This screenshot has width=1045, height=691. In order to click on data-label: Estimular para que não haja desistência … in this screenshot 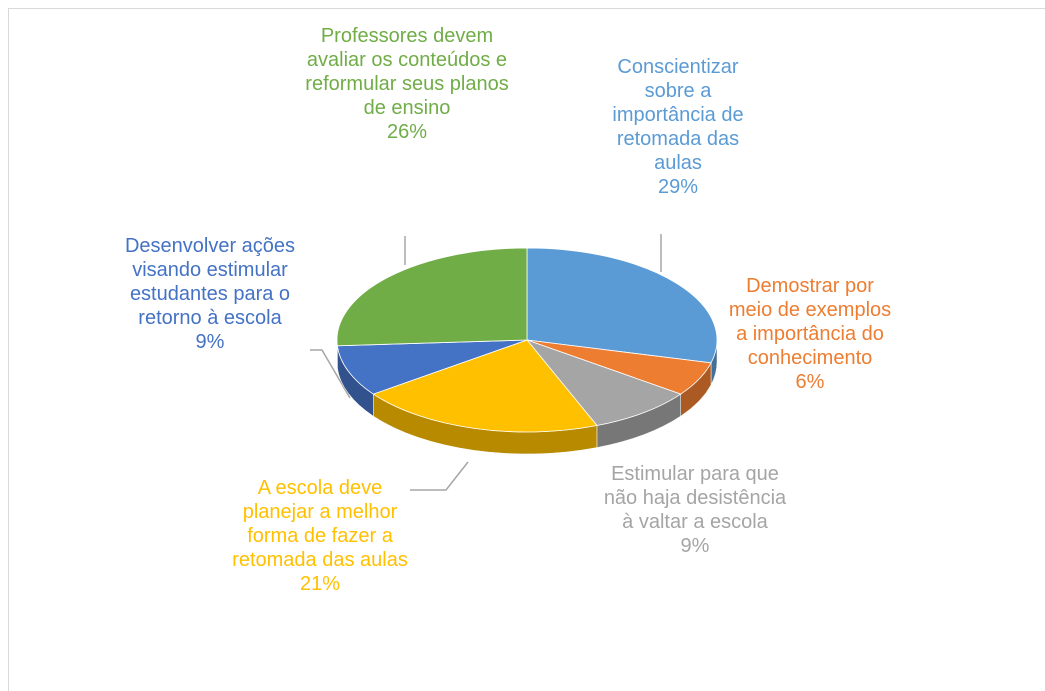, I will do `click(695, 510)`.